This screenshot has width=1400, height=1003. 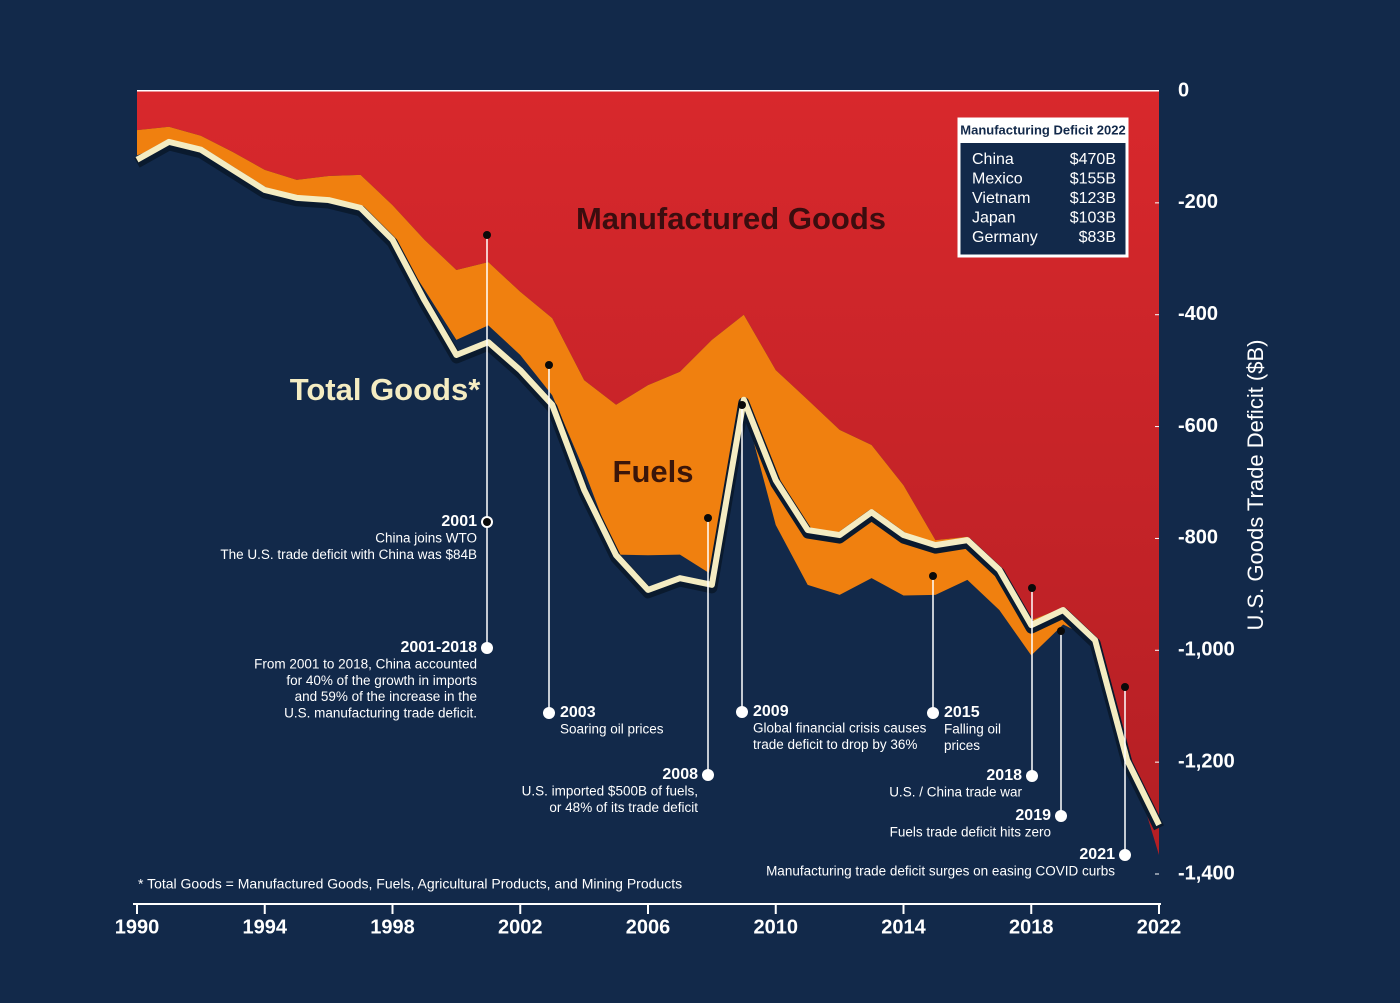 I want to click on inset-value: $123B, so click(x=1093, y=198).